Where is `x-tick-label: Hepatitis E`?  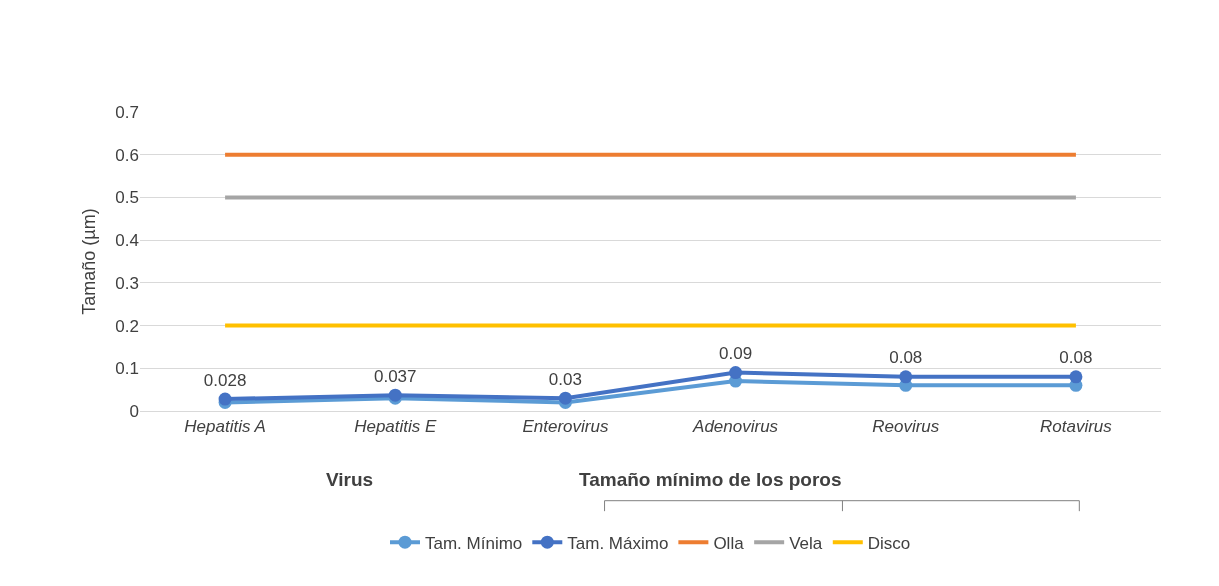 x-tick-label: Hepatitis E is located at coordinates (396, 427).